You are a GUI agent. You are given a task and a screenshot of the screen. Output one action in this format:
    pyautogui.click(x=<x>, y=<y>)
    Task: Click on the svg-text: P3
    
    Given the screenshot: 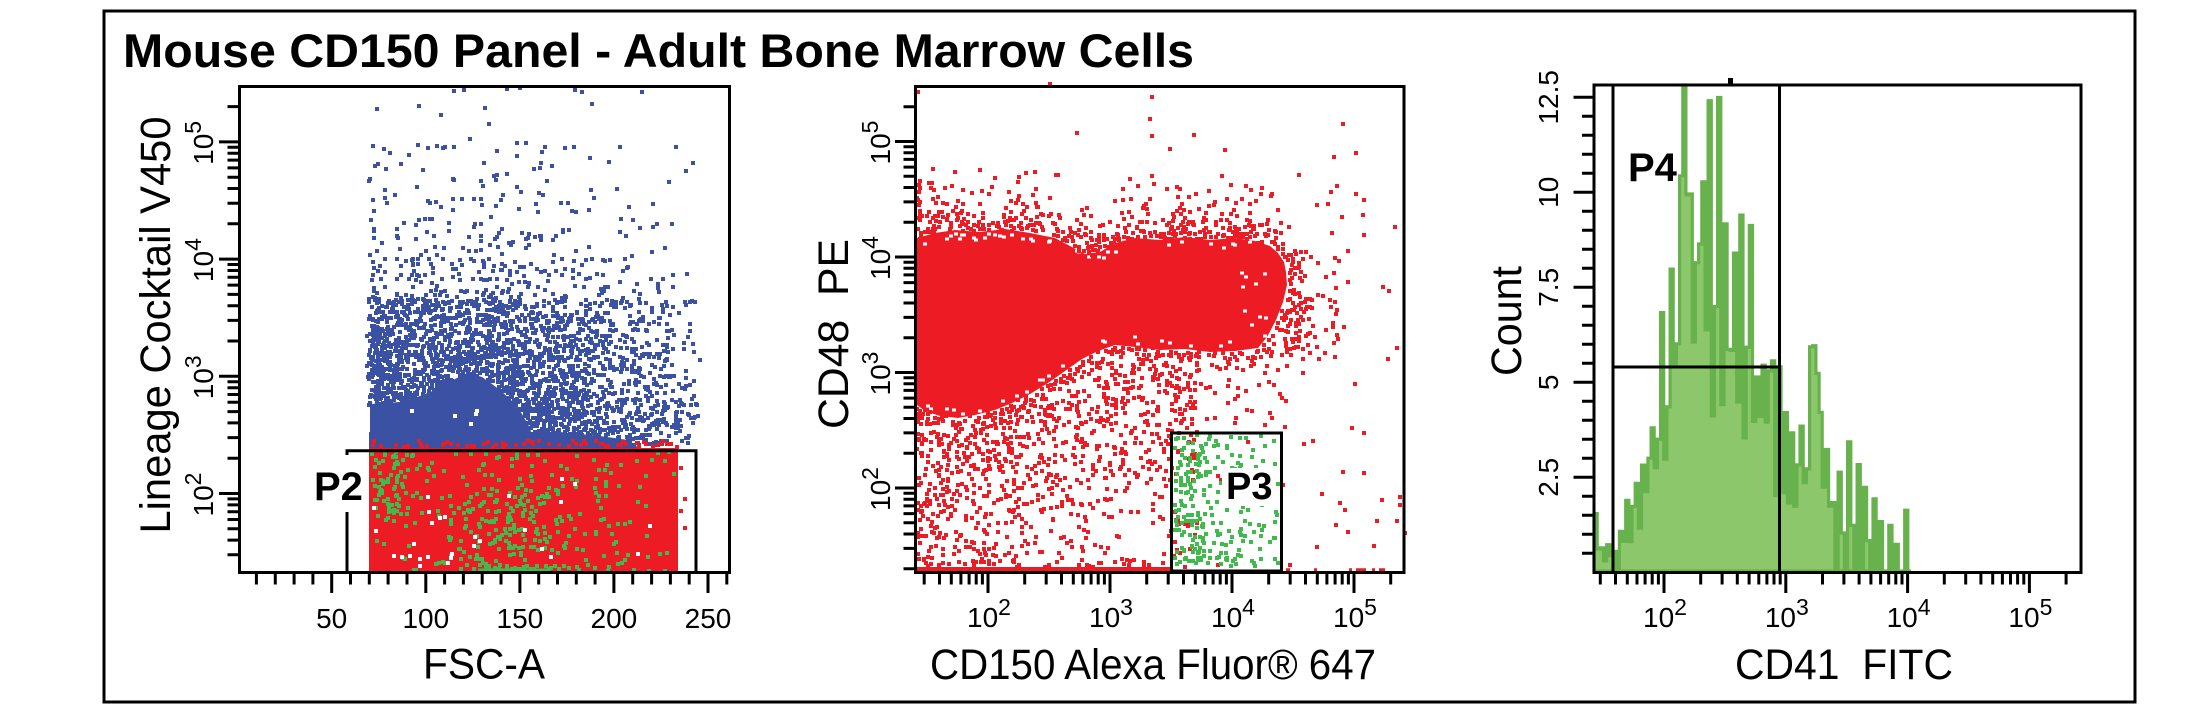 What is the action you would take?
    pyautogui.click(x=1249, y=487)
    